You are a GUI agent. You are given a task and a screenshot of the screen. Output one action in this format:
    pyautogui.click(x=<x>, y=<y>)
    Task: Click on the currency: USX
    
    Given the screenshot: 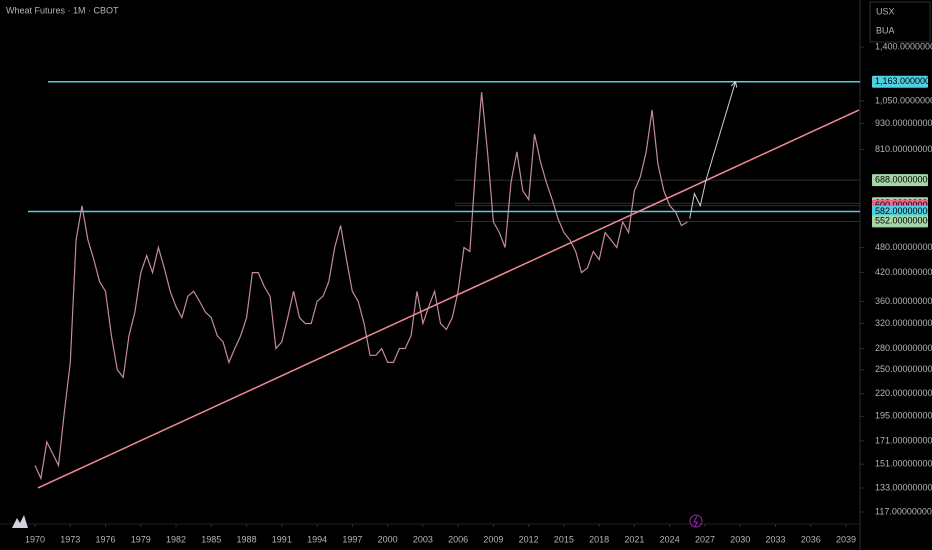 What is the action you would take?
    pyautogui.click(x=885, y=11)
    